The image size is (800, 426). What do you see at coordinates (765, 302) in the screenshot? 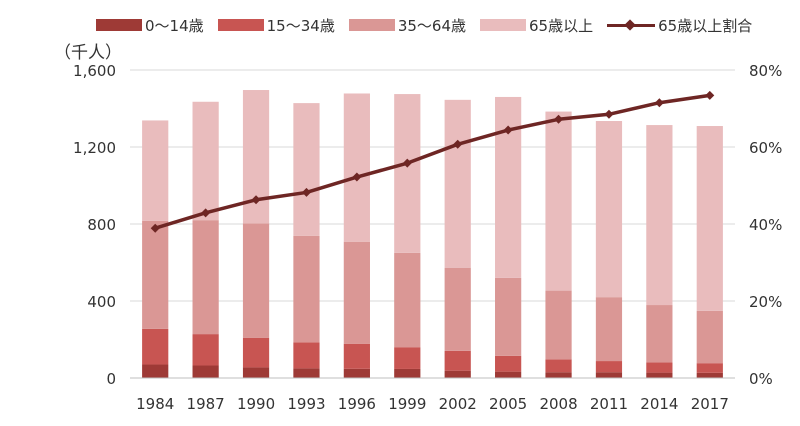
I see `y-right-tick-label: 20%` at bounding box center [765, 302].